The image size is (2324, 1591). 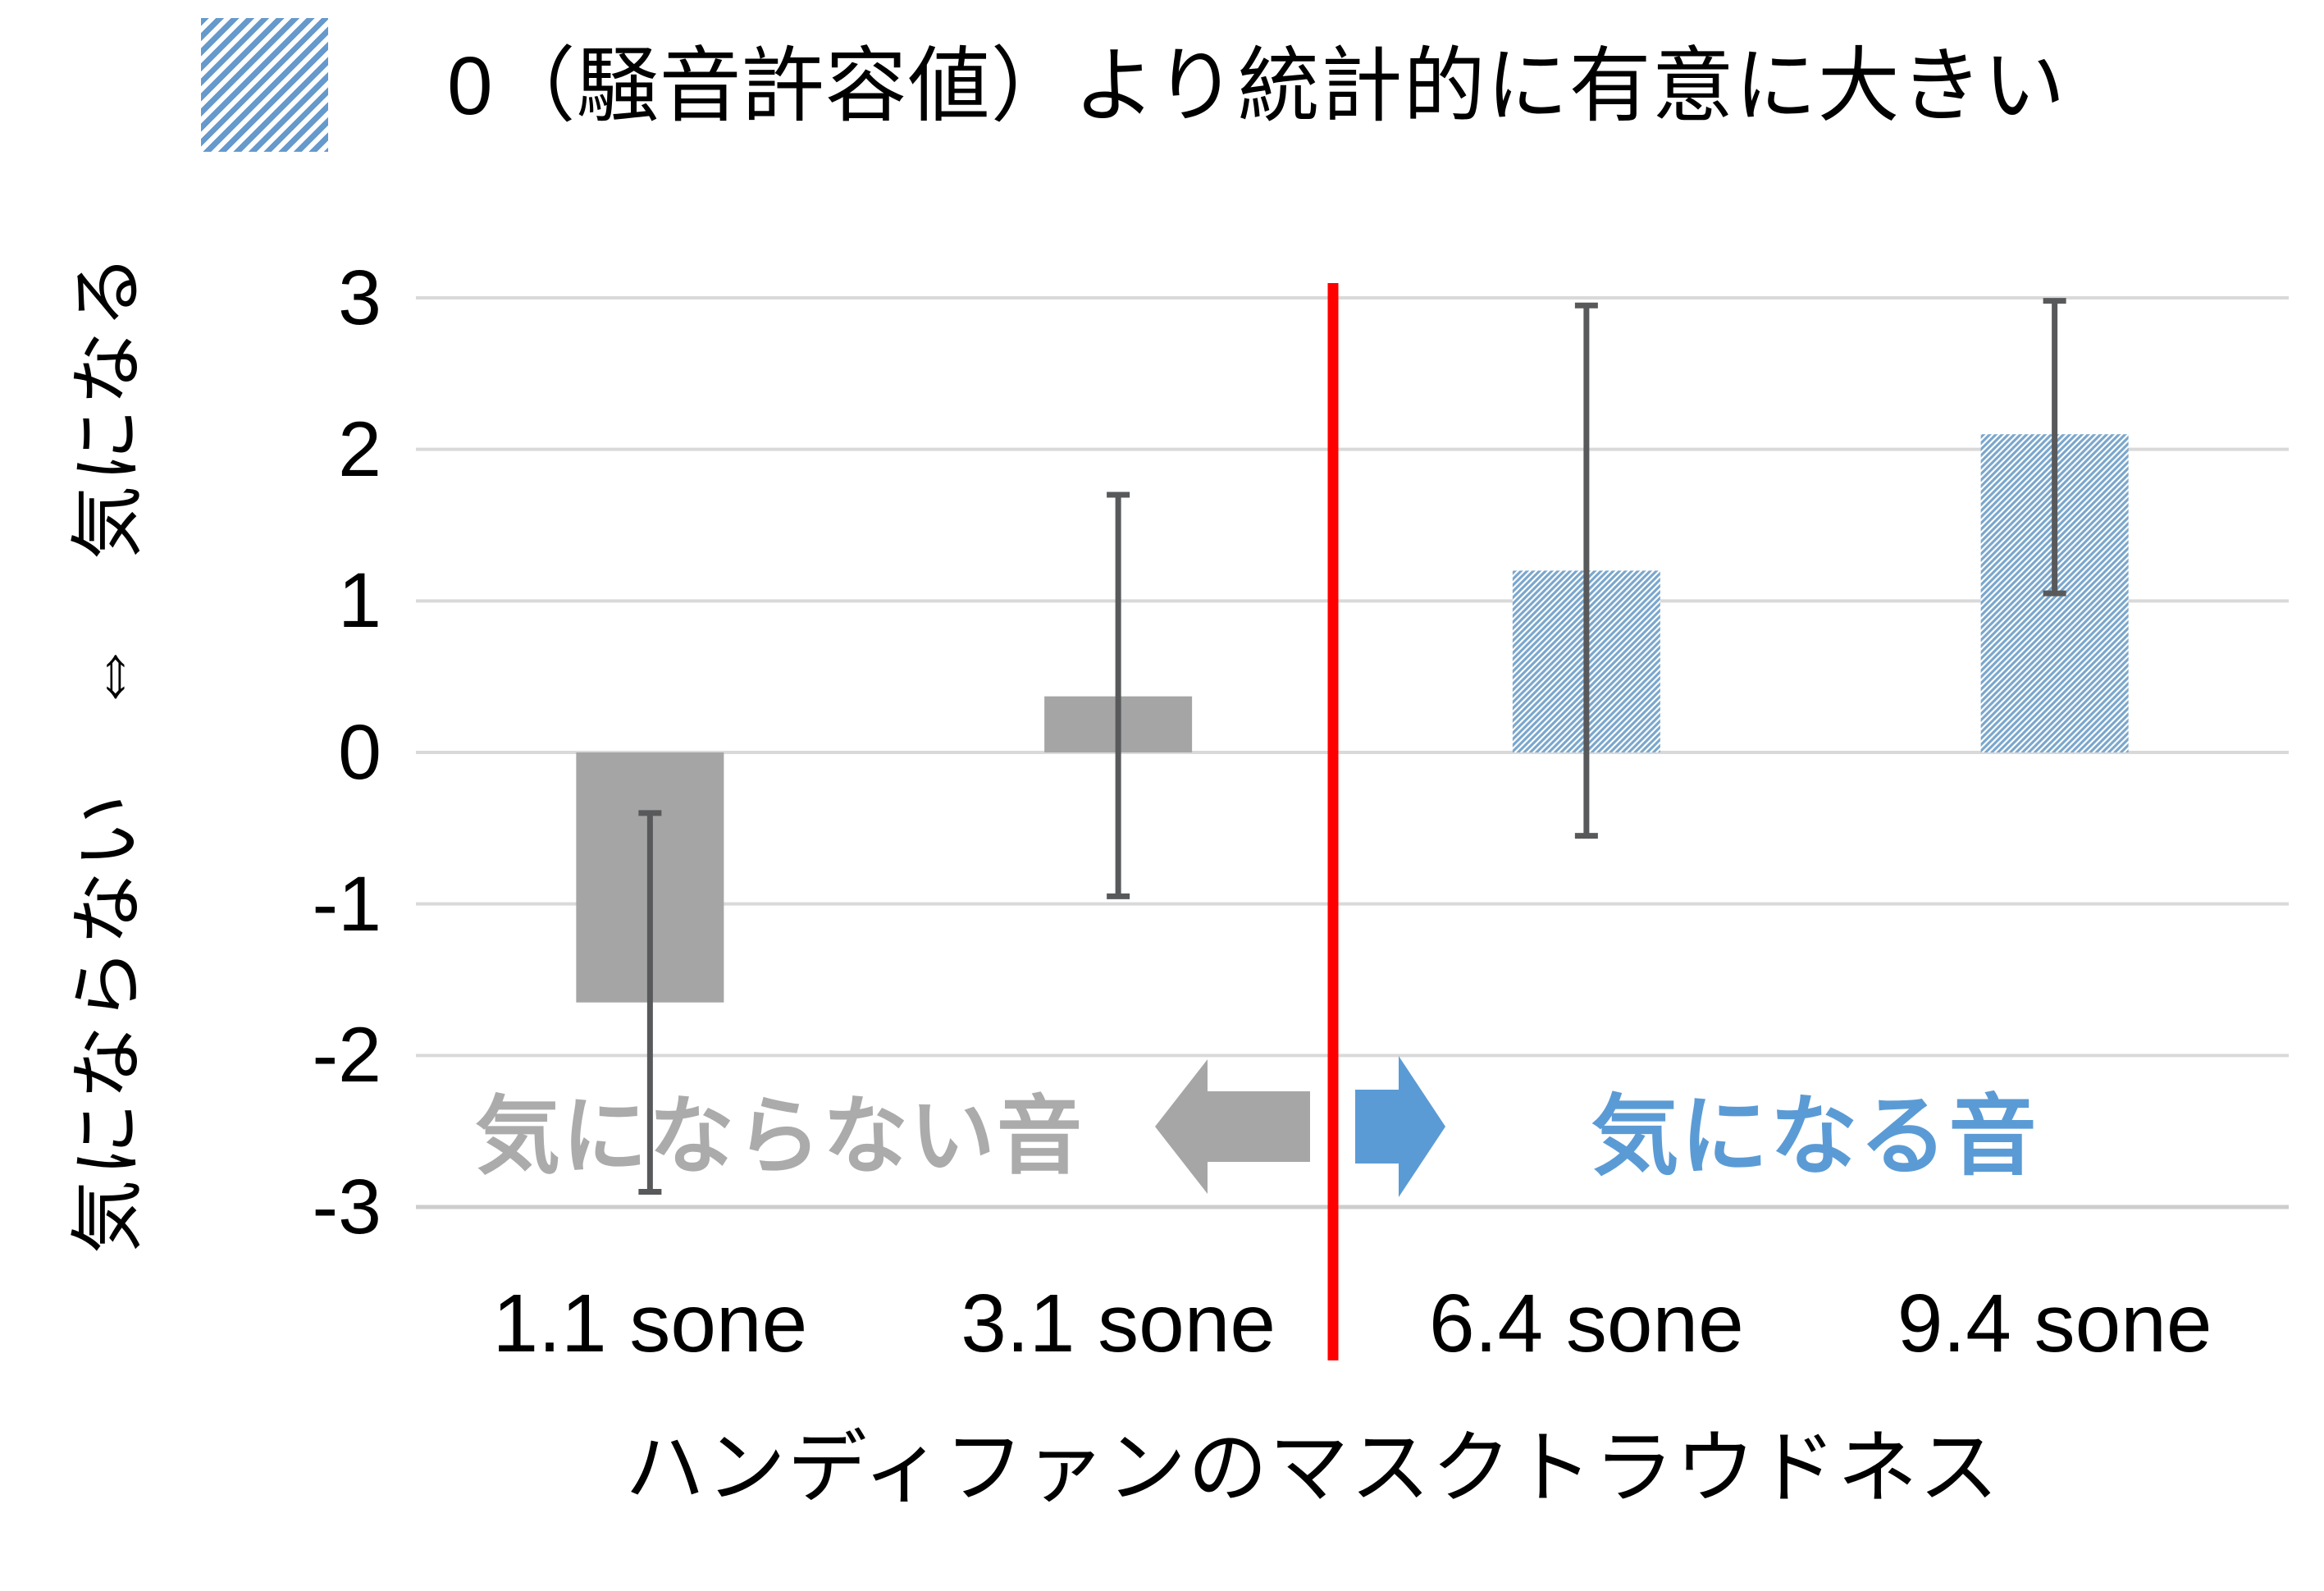 I want to click on error-bar-9.4-sone, so click(x=2054, y=447).